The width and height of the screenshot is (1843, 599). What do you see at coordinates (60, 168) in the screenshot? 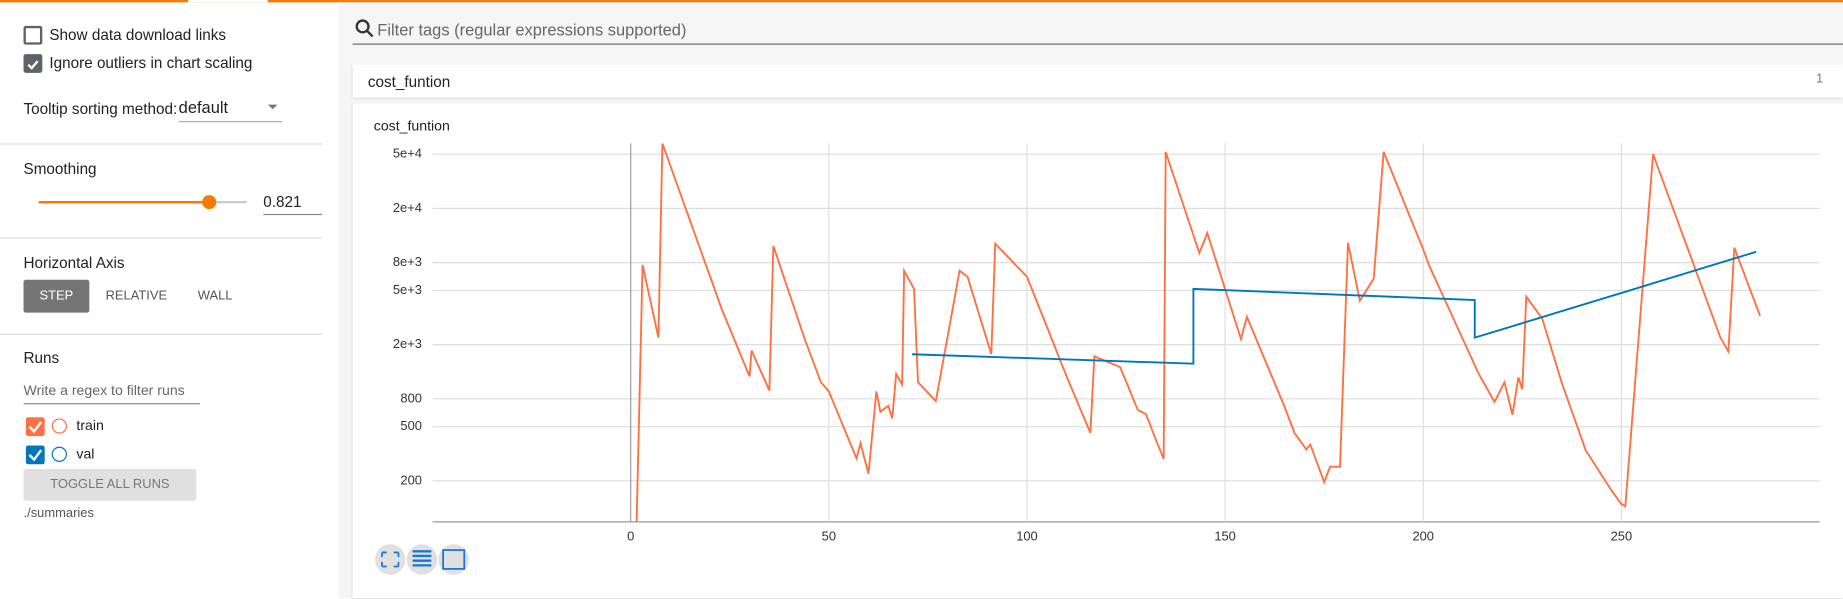
I see `section-title: Smoothing` at bounding box center [60, 168].